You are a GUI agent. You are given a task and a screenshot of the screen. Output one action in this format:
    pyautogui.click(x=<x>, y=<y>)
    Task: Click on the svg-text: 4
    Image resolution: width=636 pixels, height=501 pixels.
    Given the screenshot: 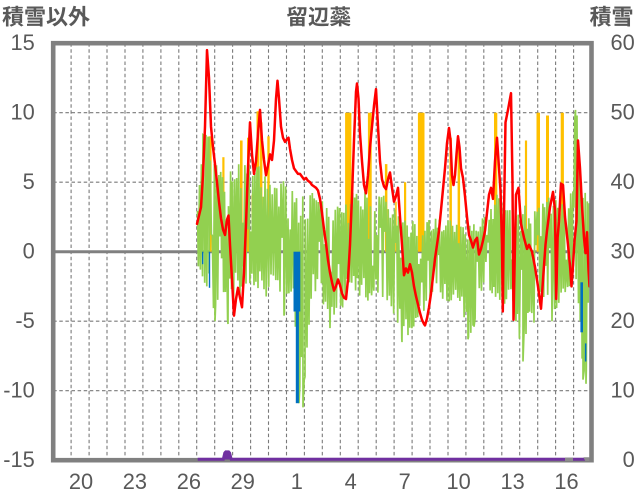 What is the action you would take?
    pyautogui.click(x=351, y=481)
    